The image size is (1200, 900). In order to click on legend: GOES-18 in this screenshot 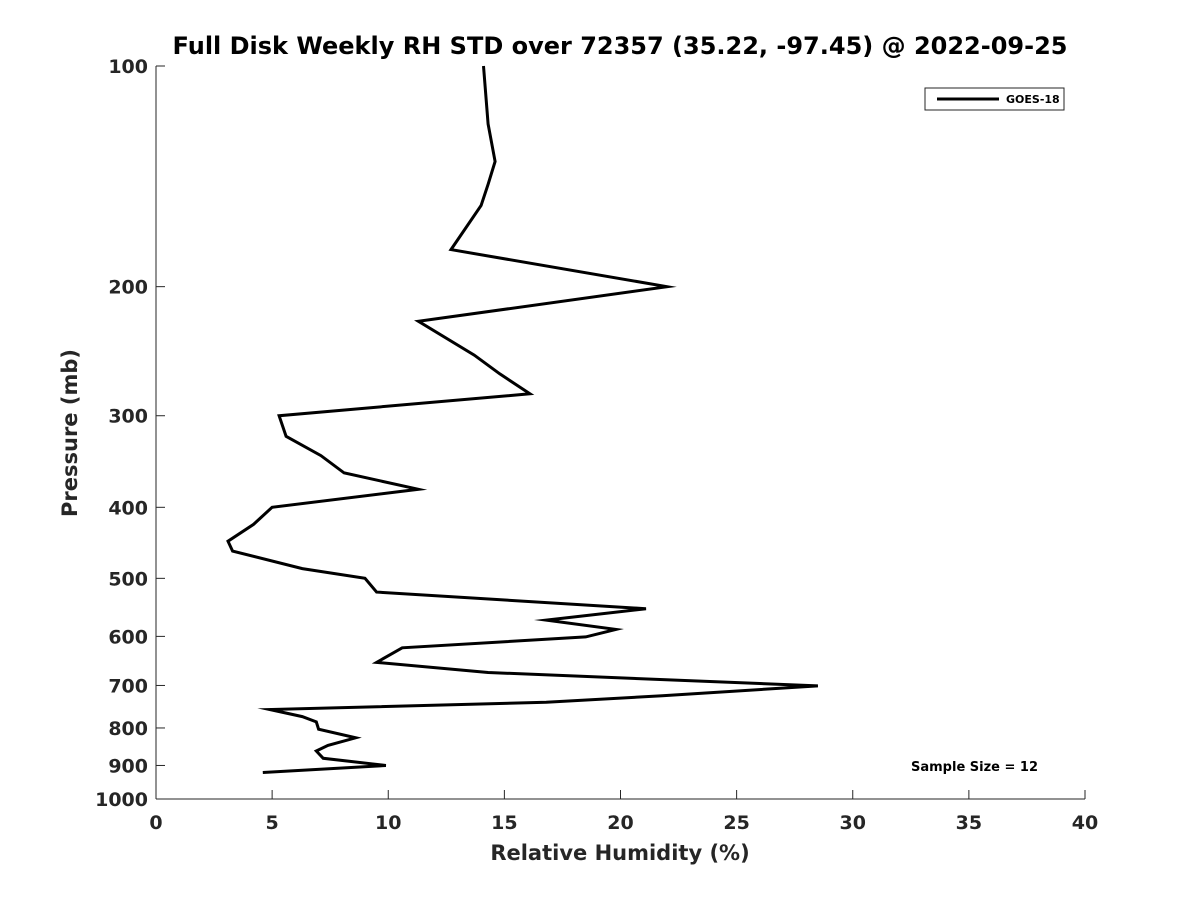, I will do `click(994, 99)`.